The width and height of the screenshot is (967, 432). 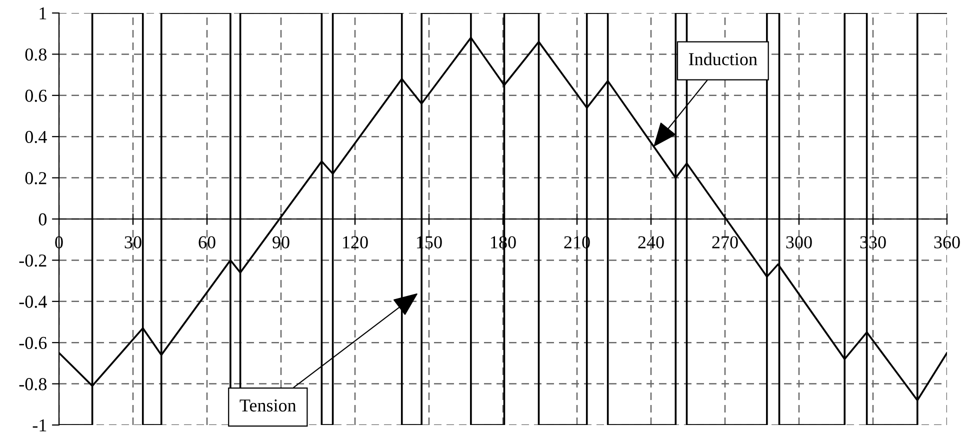 I want to click on x-tick-label: 60, so click(x=207, y=242).